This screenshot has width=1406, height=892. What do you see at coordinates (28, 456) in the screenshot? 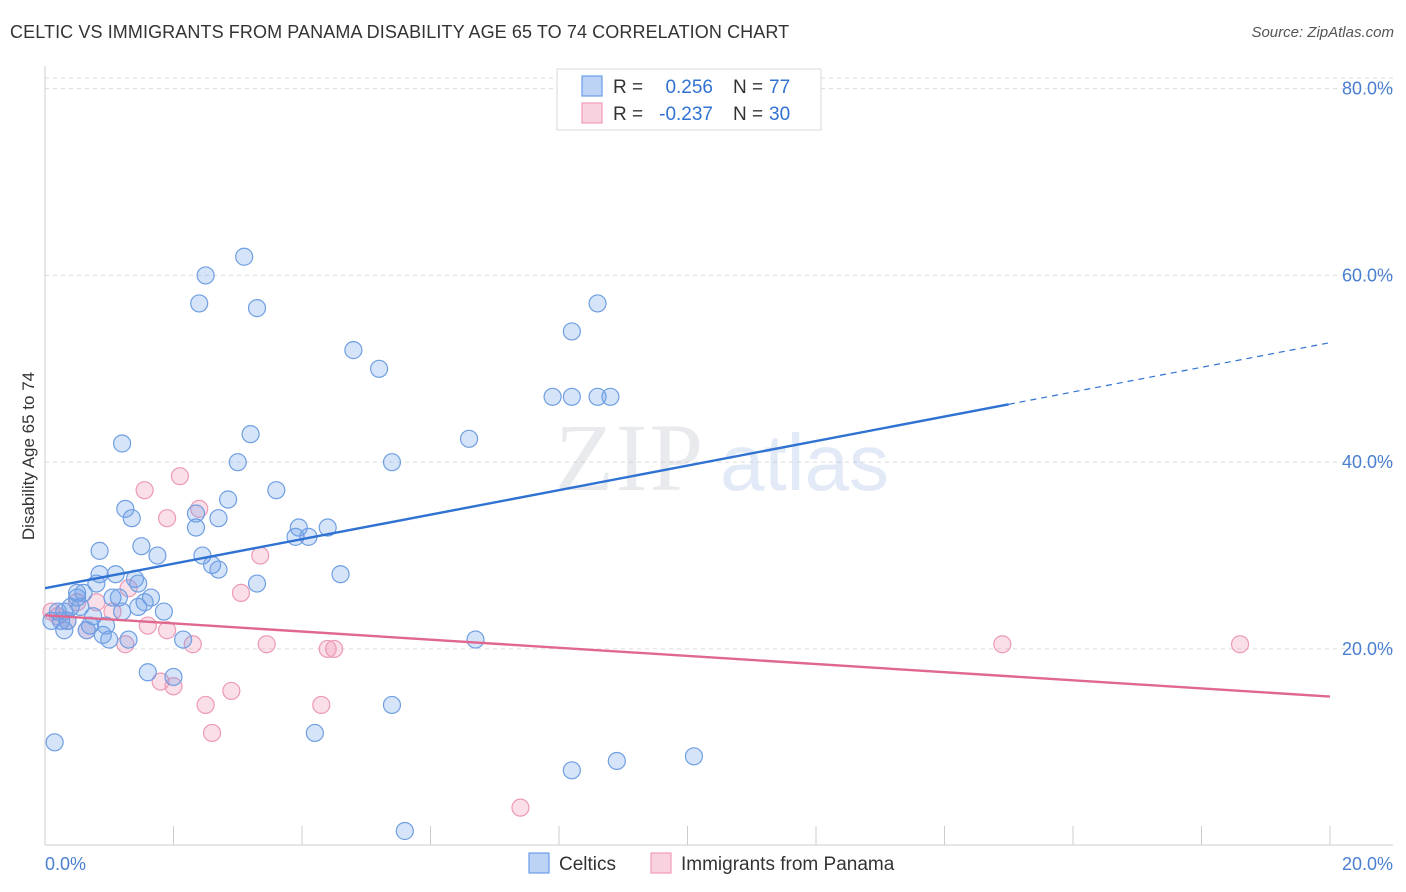
I see `y-axis-label: Disability Age 65 to 74` at bounding box center [28, 456].